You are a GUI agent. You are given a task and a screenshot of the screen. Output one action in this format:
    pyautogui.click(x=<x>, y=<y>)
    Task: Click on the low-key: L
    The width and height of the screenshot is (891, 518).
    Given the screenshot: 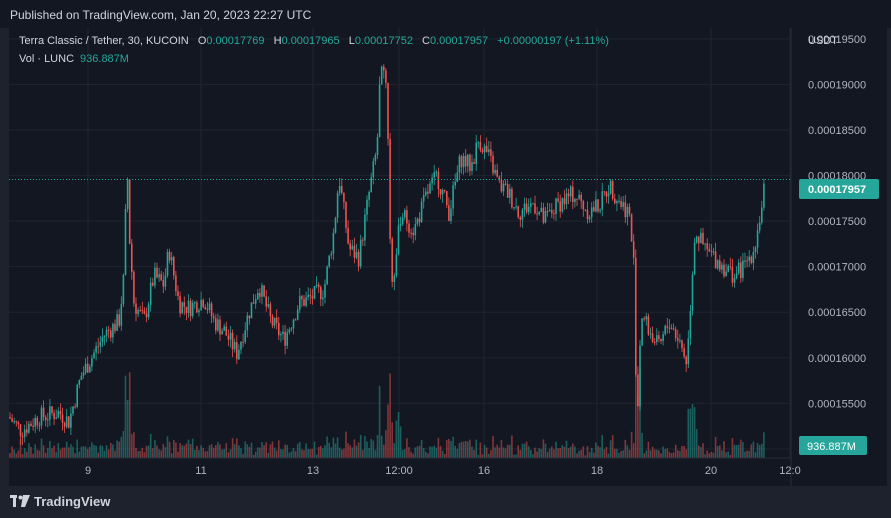 What is the action you would take?
    pyautogui.click(x=351, y=41)
    